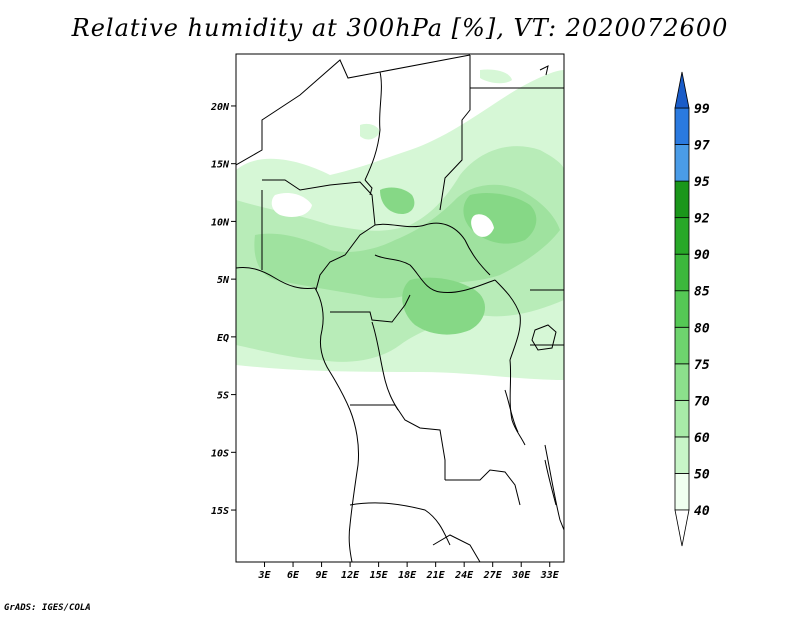  I want to click on lat-tick-label: 5S, so click(223, 396).